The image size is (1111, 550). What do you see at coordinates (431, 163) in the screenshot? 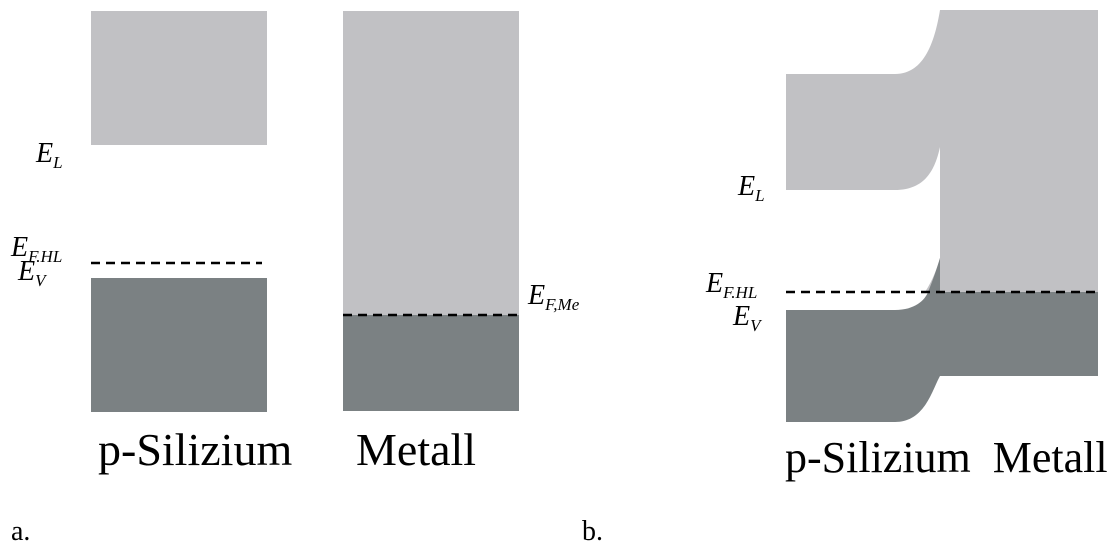
I see `metal-empty-states` at bounding box center [431, 163].